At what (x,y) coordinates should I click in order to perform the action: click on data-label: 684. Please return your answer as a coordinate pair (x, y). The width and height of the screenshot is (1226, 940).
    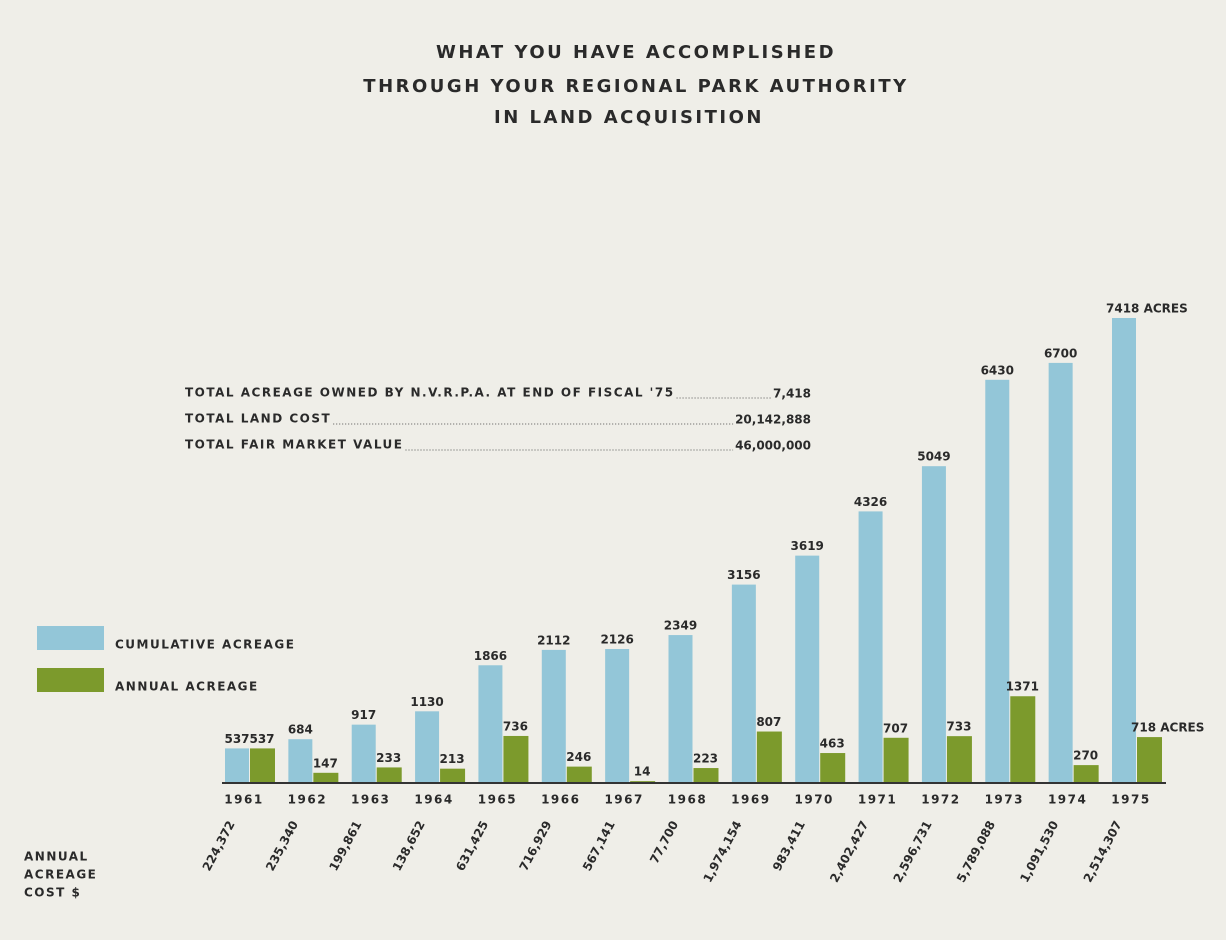
    Looking at the image, I should click on (300, 730).